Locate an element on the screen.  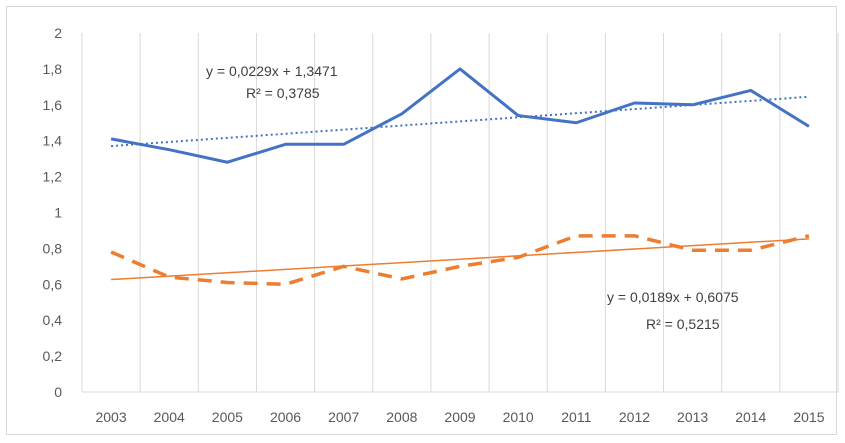
y-tick-label: 1,6 is located at coordinates (53, 105).